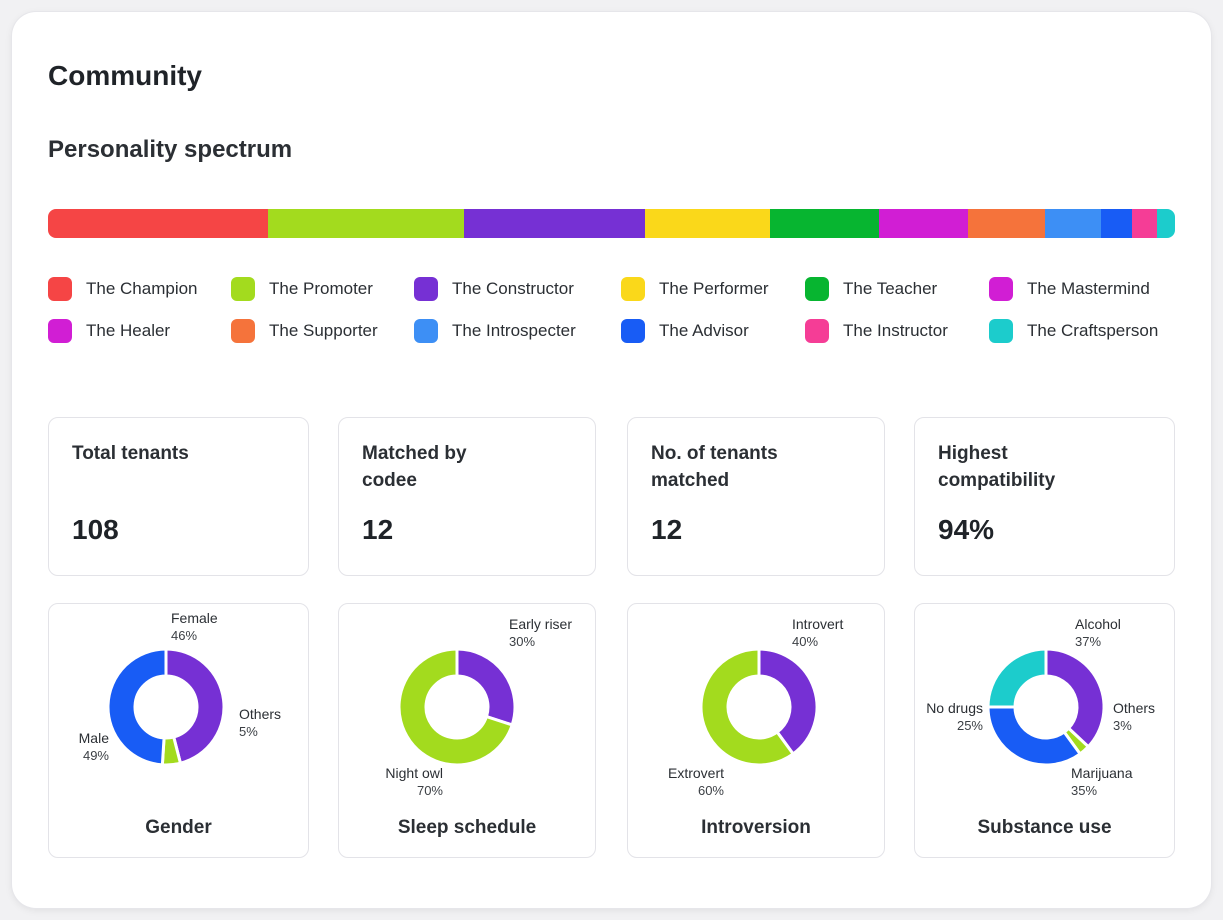  I want to click on legend-item: The Champion, so click(139, 289).